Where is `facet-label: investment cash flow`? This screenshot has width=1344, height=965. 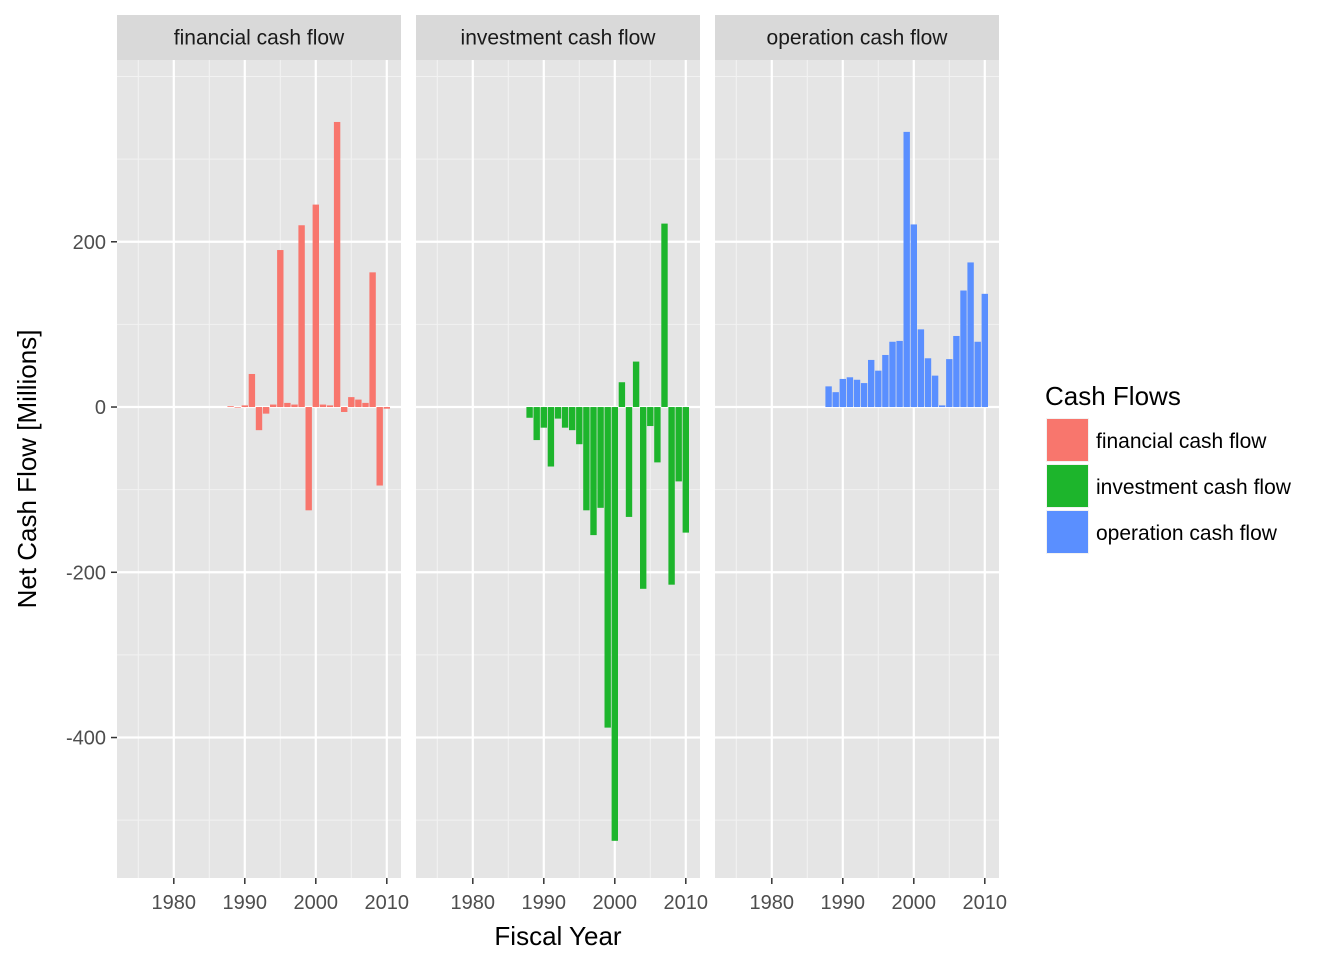 facet-label: investment cash flow is located at coordinates (559, 38).